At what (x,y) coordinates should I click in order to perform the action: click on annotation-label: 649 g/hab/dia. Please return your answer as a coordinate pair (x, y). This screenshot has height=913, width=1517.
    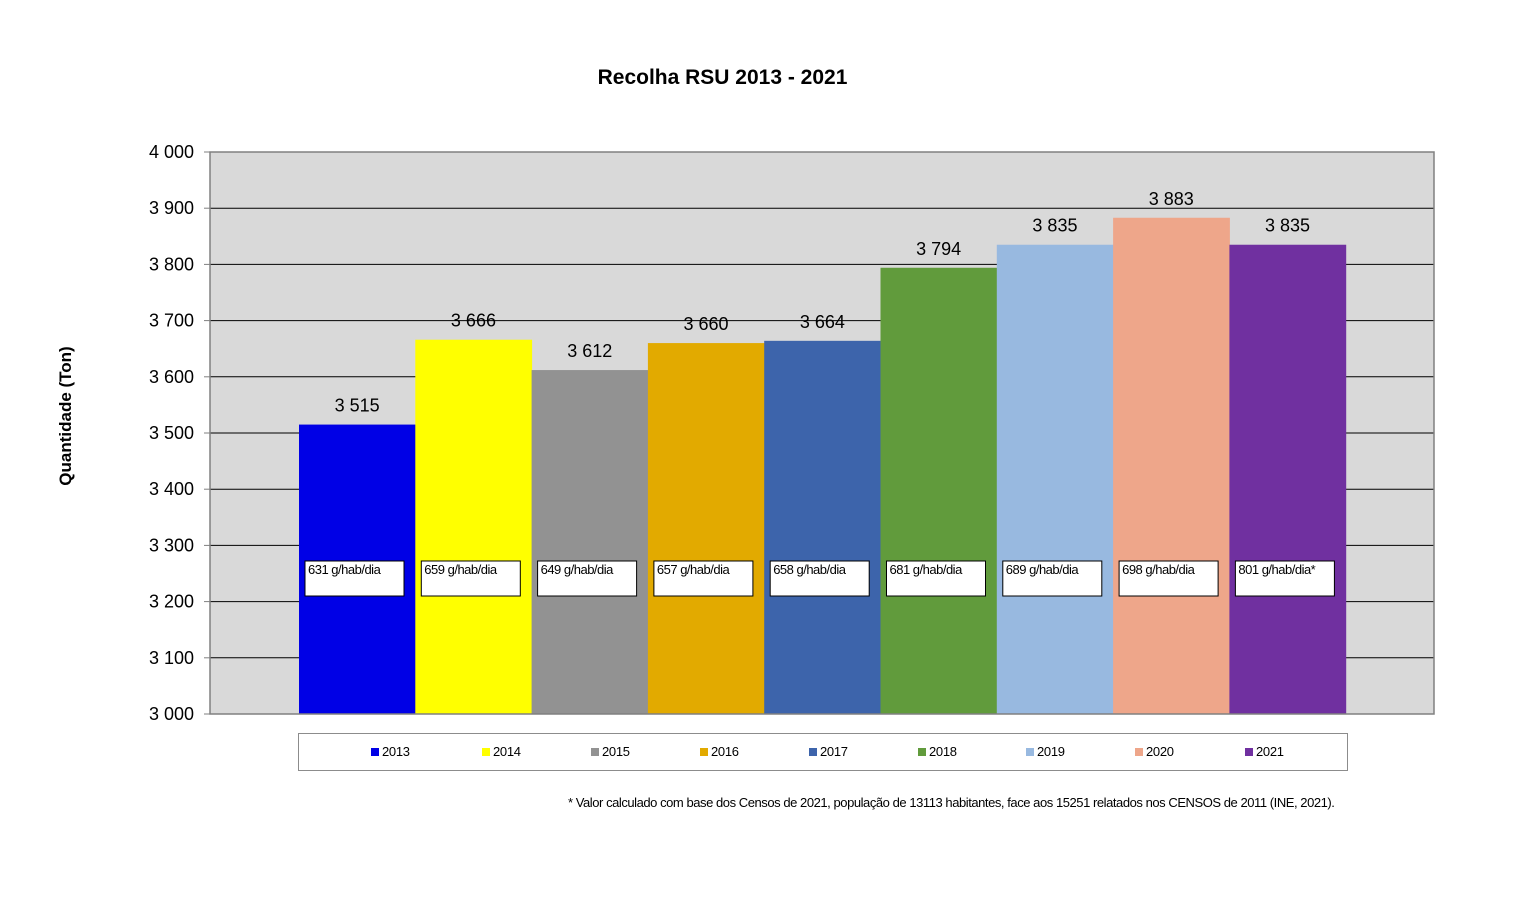
    Looking at the image, I should click on (578, 569).